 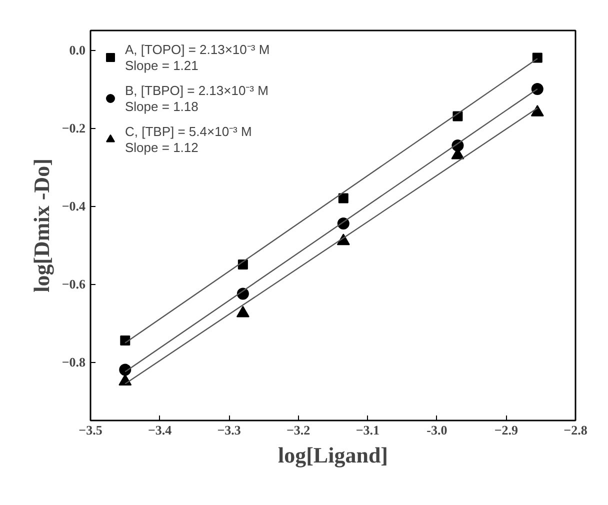 What do you see at coordinates (197, 57) in the screenshot?
I see `legend-label: A, [TOPO] = 2.13×10⁻³ M Slope = 1.21` at bounding box center [197, 57].